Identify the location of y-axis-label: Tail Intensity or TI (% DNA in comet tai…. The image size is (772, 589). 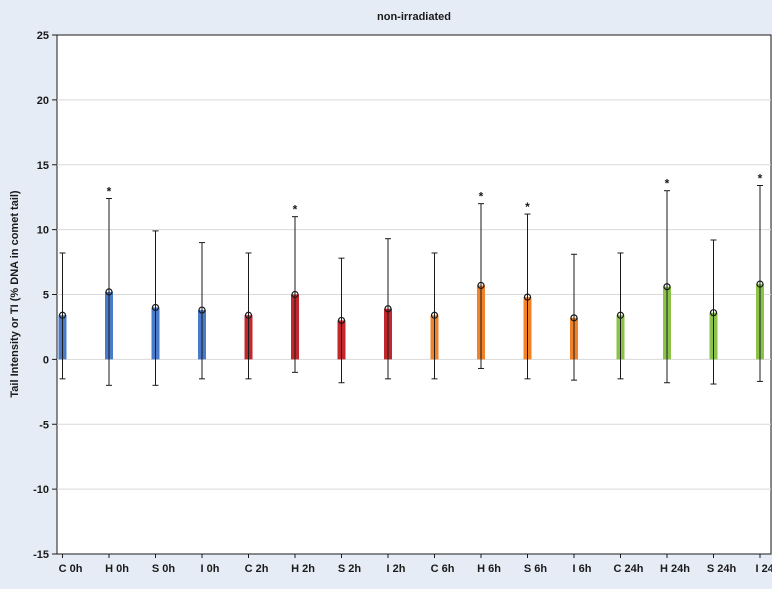
(15, 294).